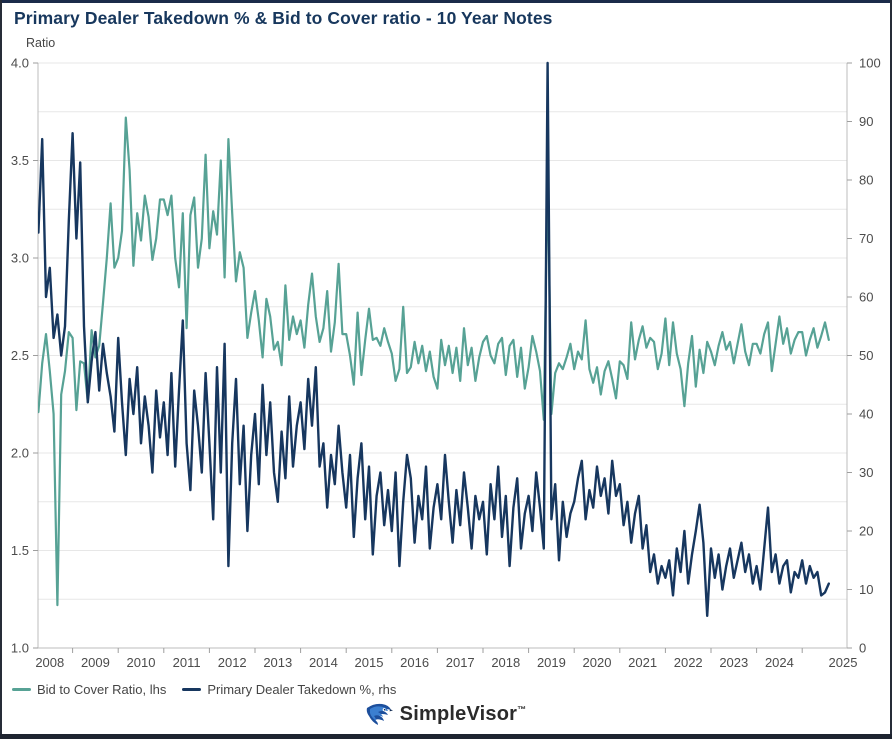  What do you see at coordinates (866, 355) in the screenshot?
I see `svg-text: 50` at bounding box center [866, 355].